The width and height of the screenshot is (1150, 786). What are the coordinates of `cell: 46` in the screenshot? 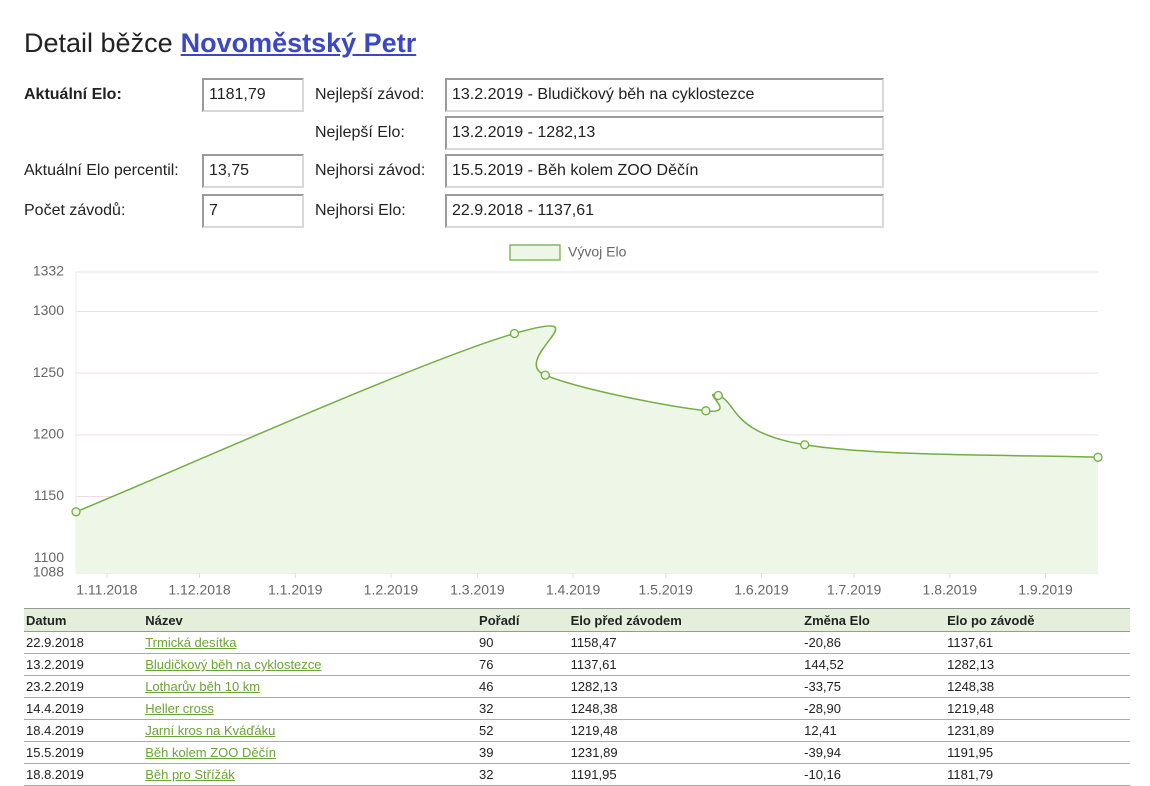 It's located at (523, 686).